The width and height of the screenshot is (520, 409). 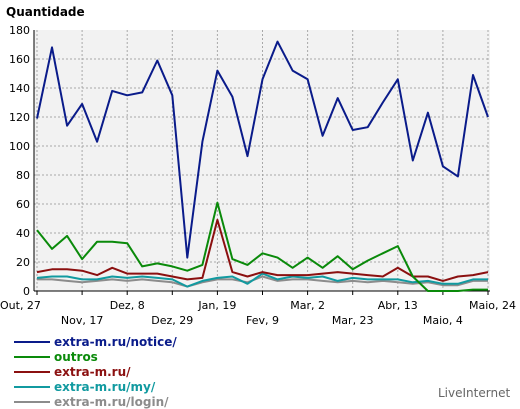 What do you see at coordinates (216, 305) in the screenshot?
I see `x-tick-label: Jan, 19` at bounding box center [216, 305].